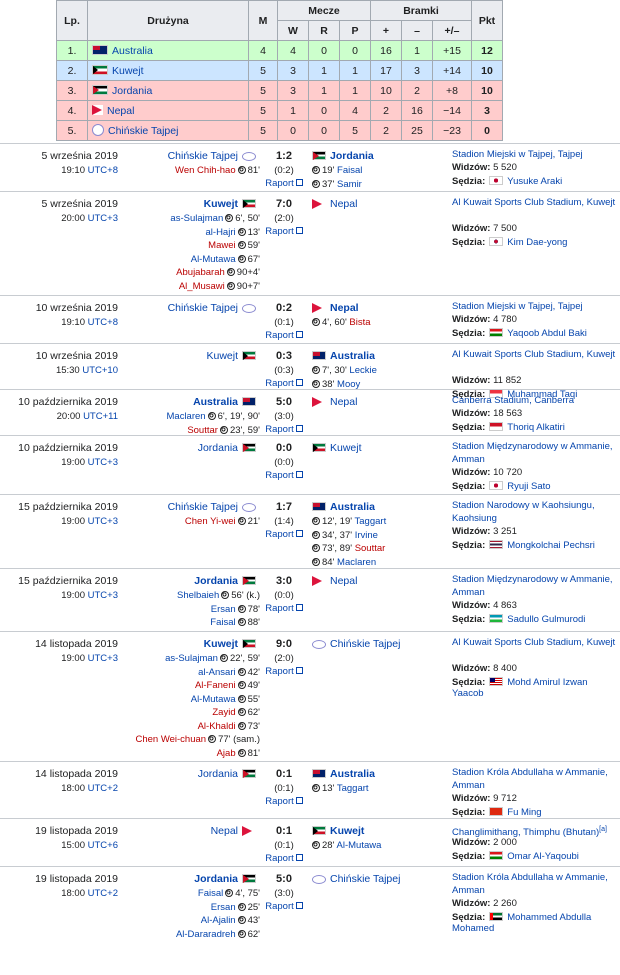  I want to click on home-scorer: Al-Faneni 49', so click(227, 685).